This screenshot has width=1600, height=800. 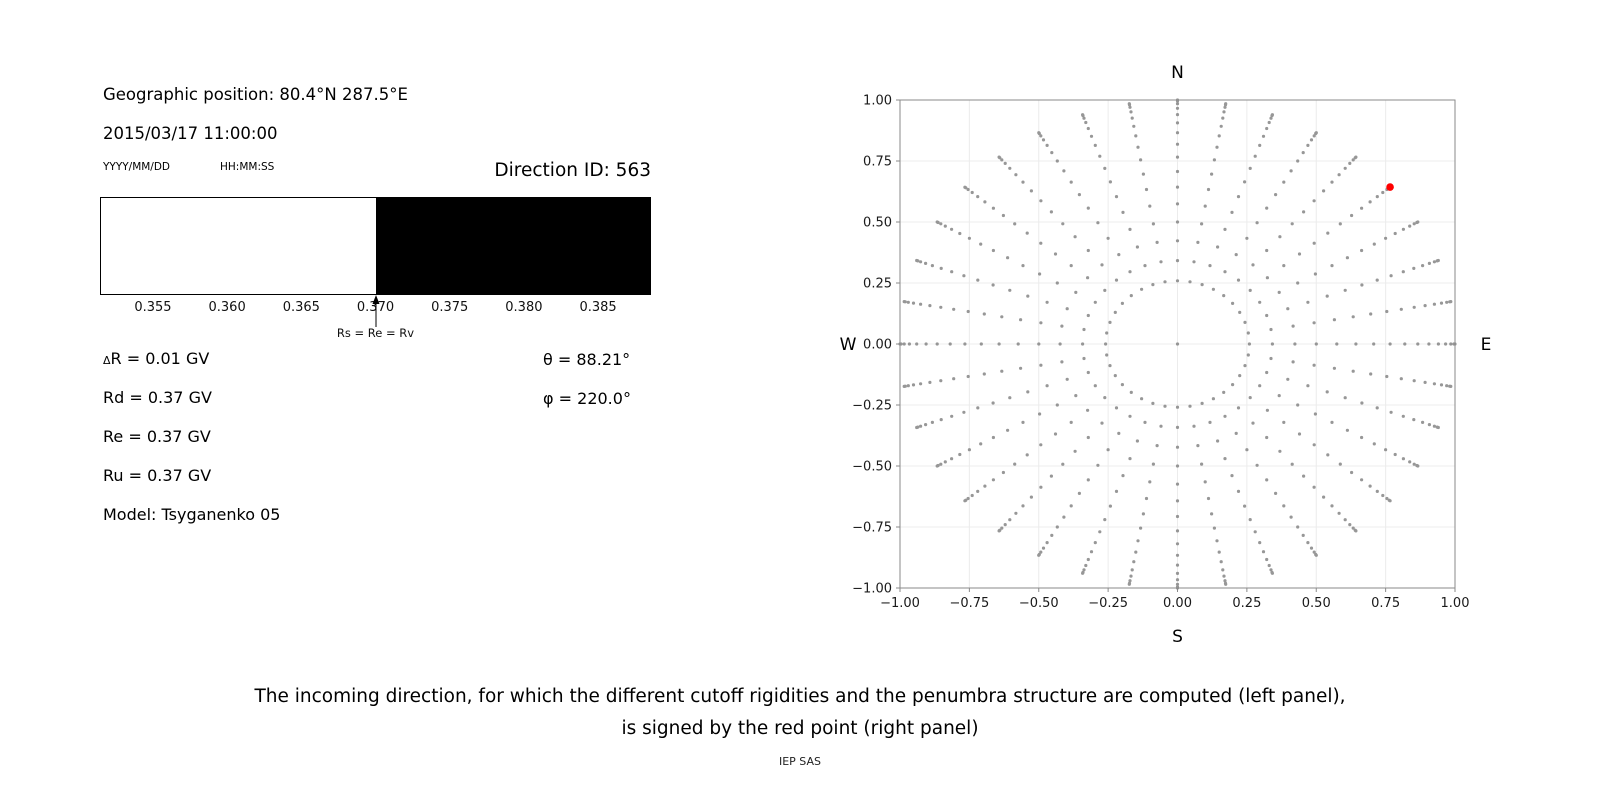 I want to click on y-tick-label: −0.25, so click(x=872, y=406).